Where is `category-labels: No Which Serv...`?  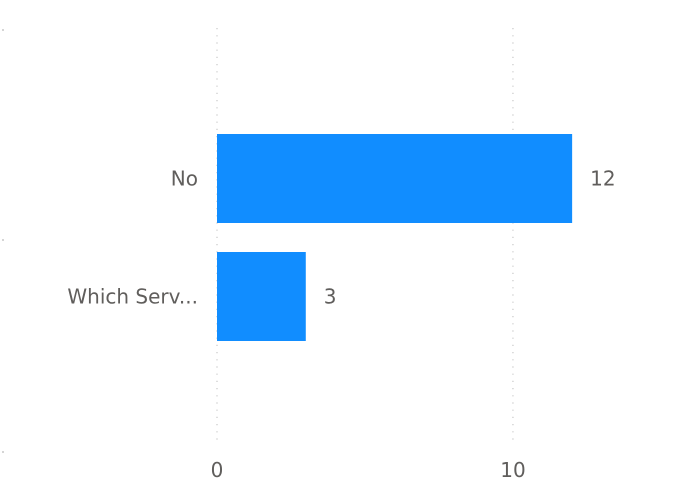
category-labels: No Which Serv... is located at coordinates (132, 238).